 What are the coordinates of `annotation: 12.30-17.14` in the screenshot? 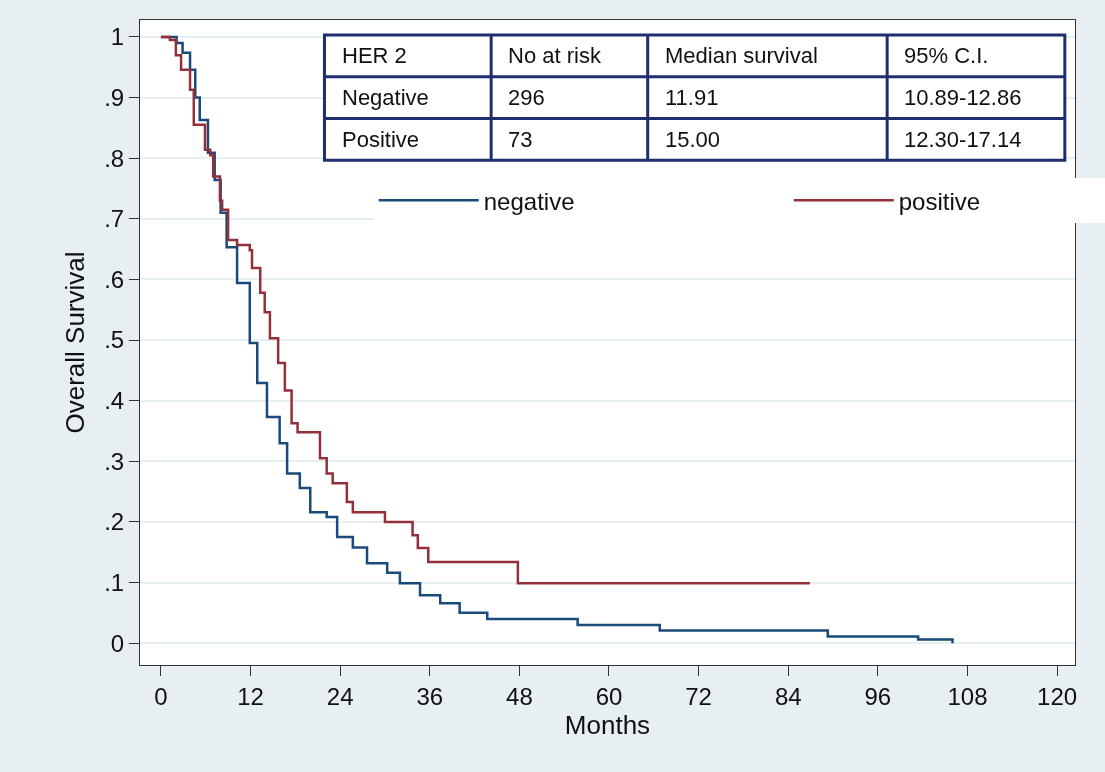 It's located at (963, 139).